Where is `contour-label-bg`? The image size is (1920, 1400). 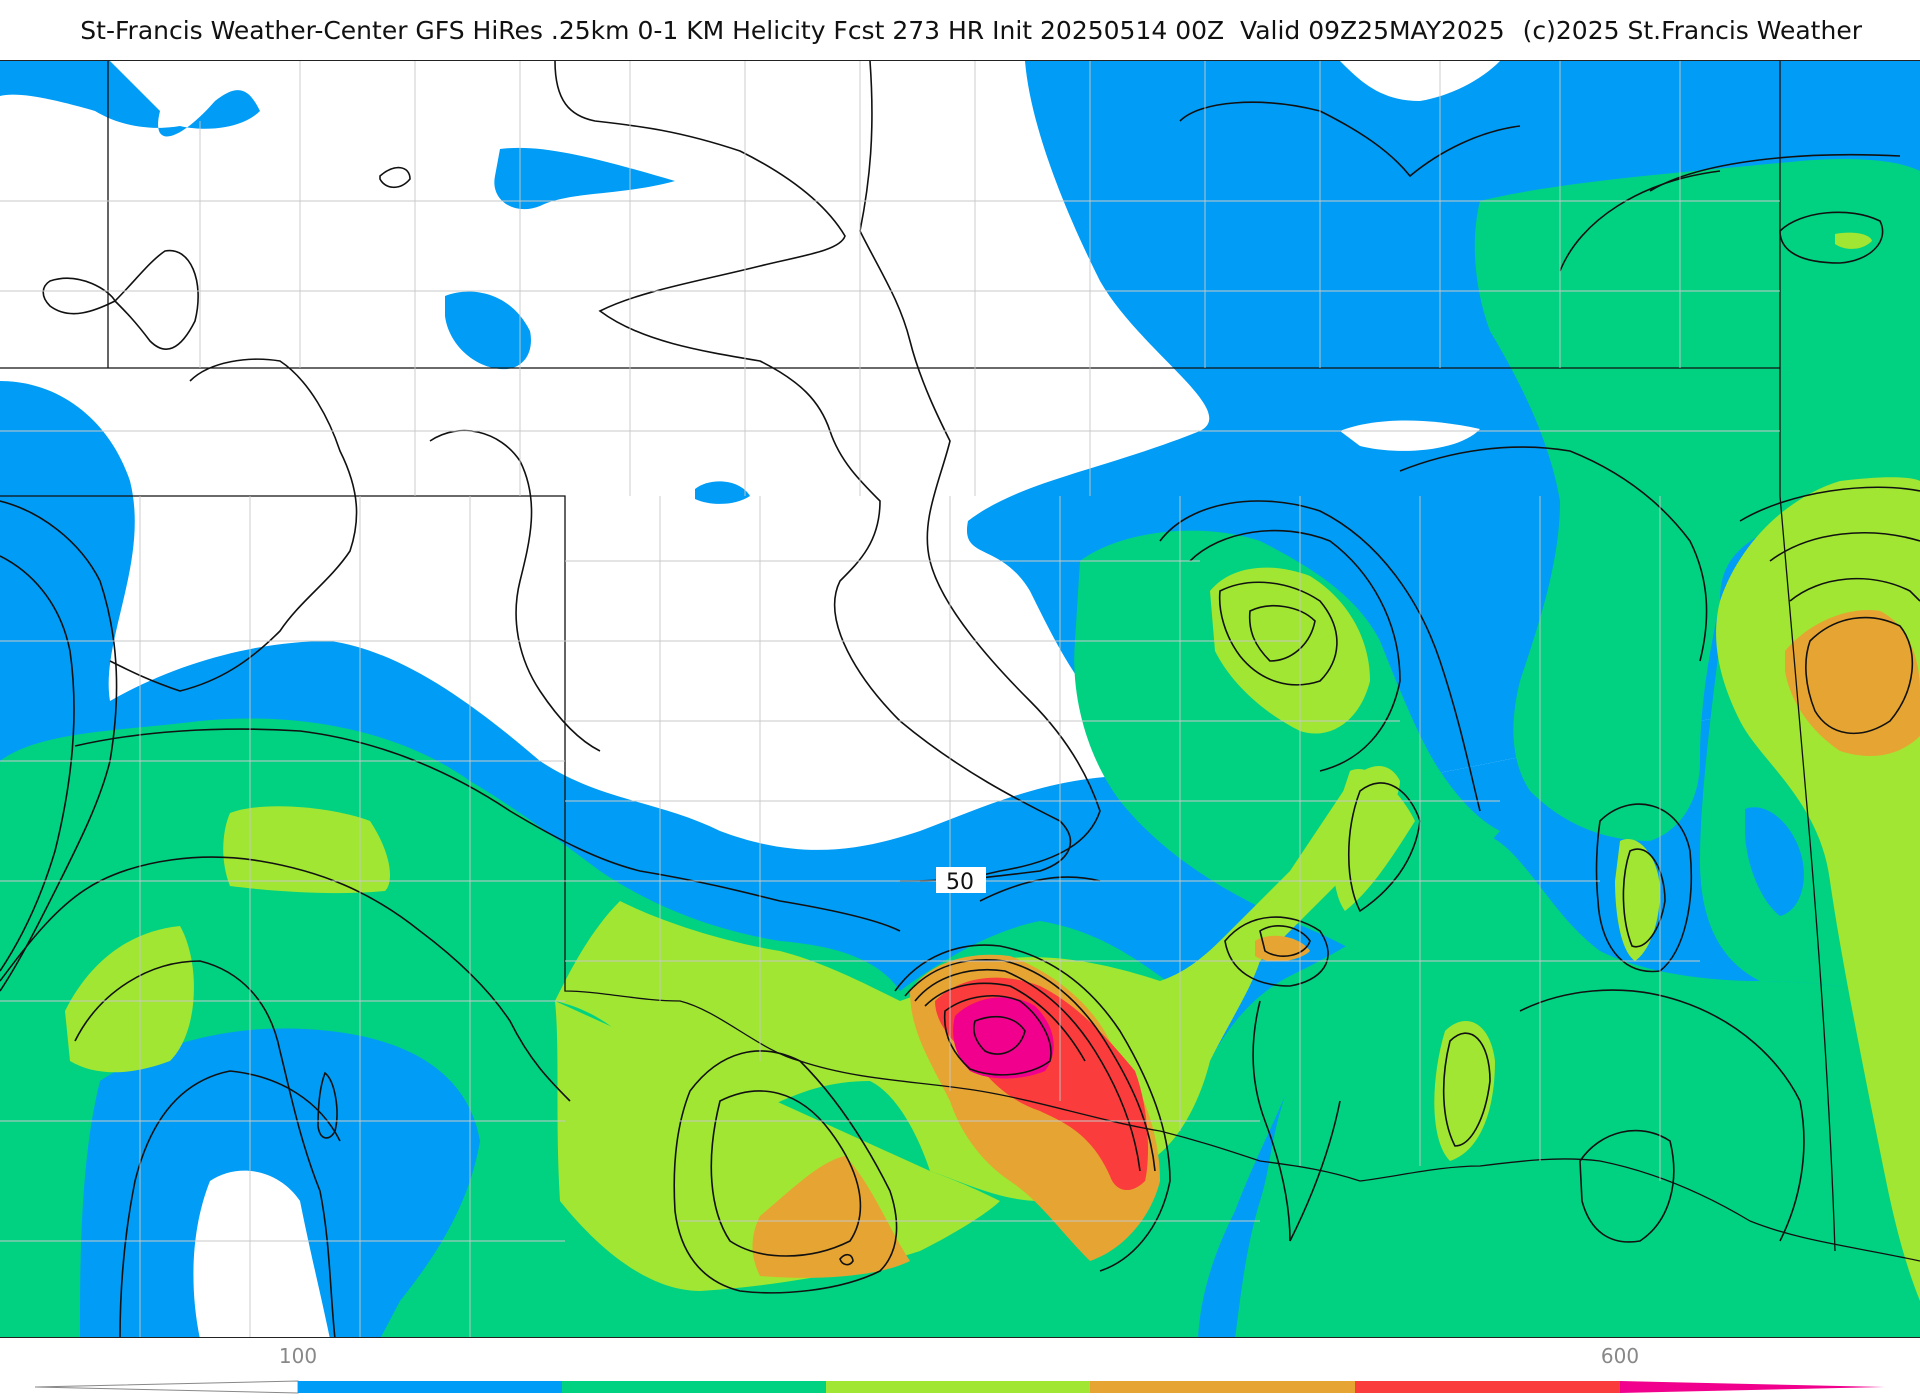
contour-label-bg is located at coordinates (961, 880).